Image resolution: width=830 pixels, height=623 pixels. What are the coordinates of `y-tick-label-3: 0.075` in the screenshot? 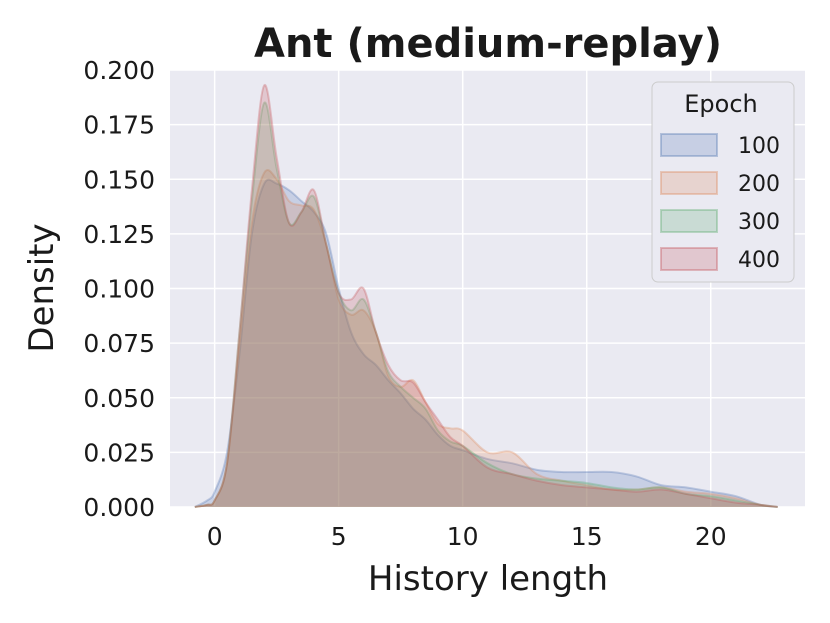 It's located at (119, 343).